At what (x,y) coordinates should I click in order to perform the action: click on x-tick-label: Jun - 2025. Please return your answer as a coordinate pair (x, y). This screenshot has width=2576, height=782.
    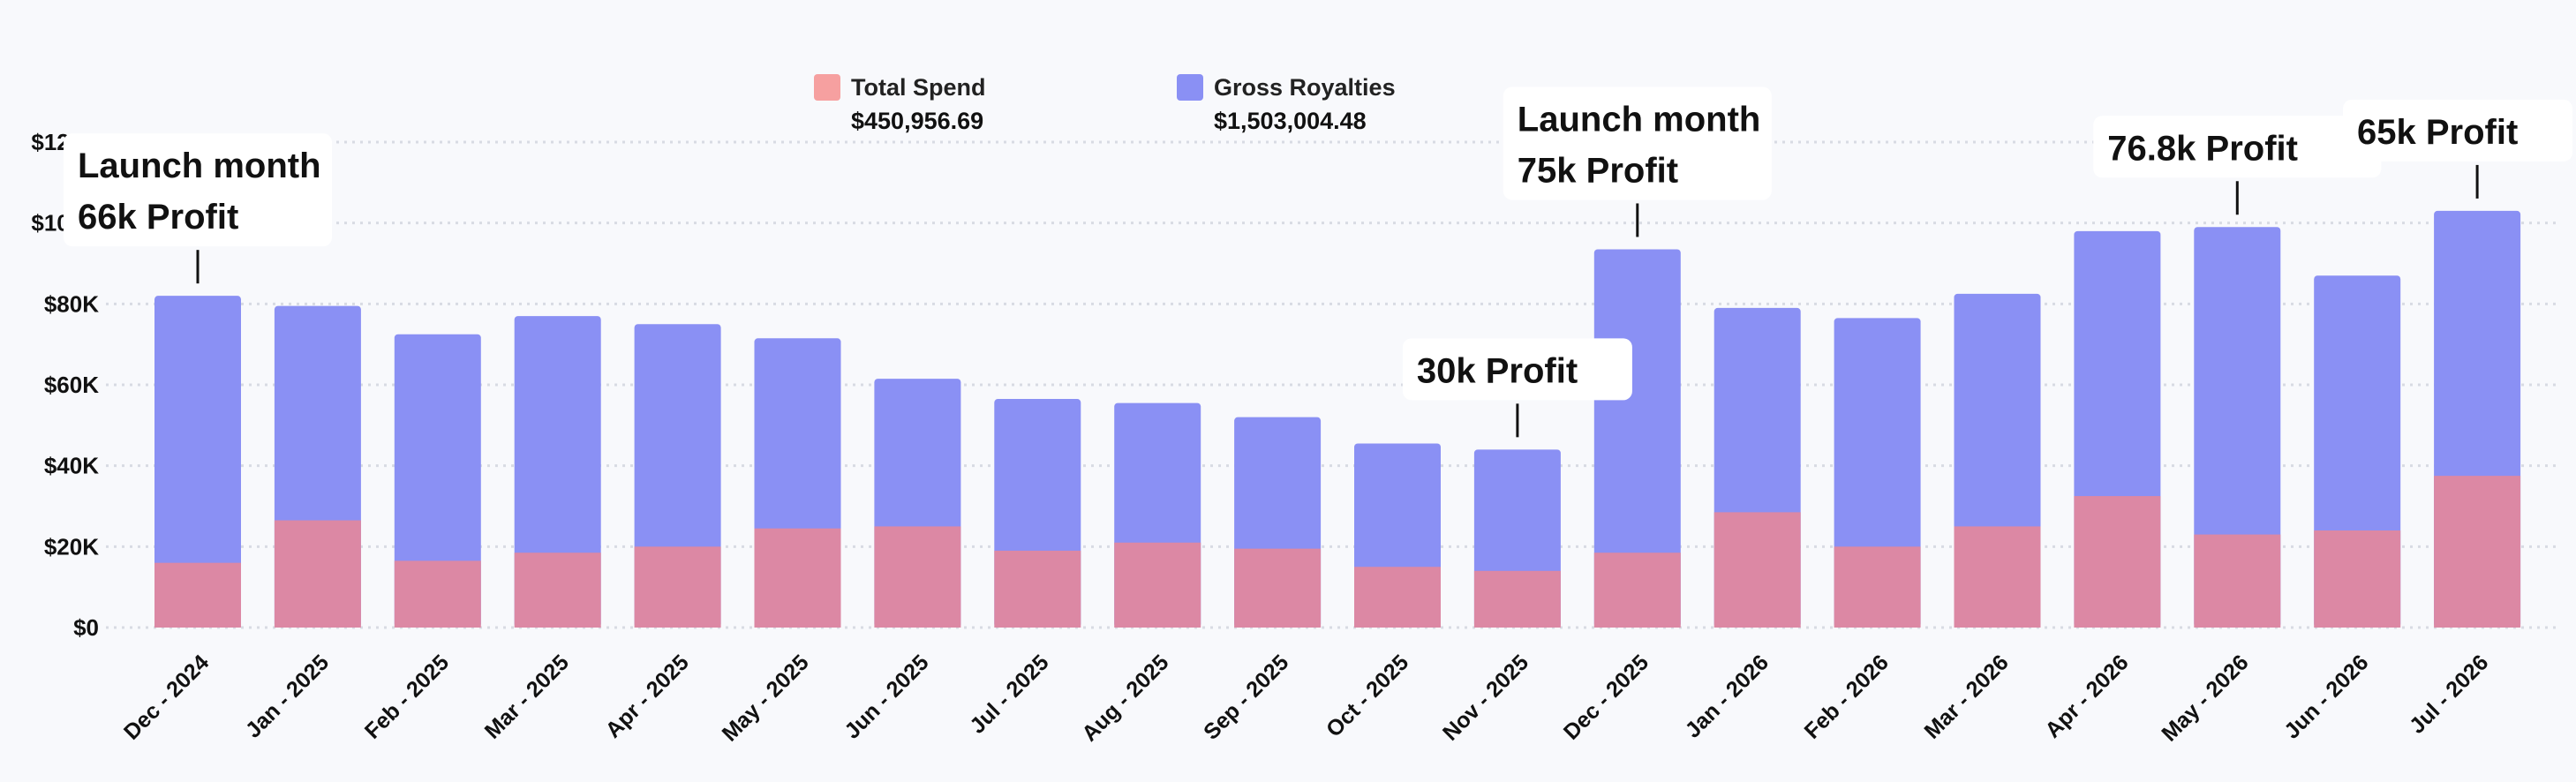
    Looking at the image, I should click on (887, 696).